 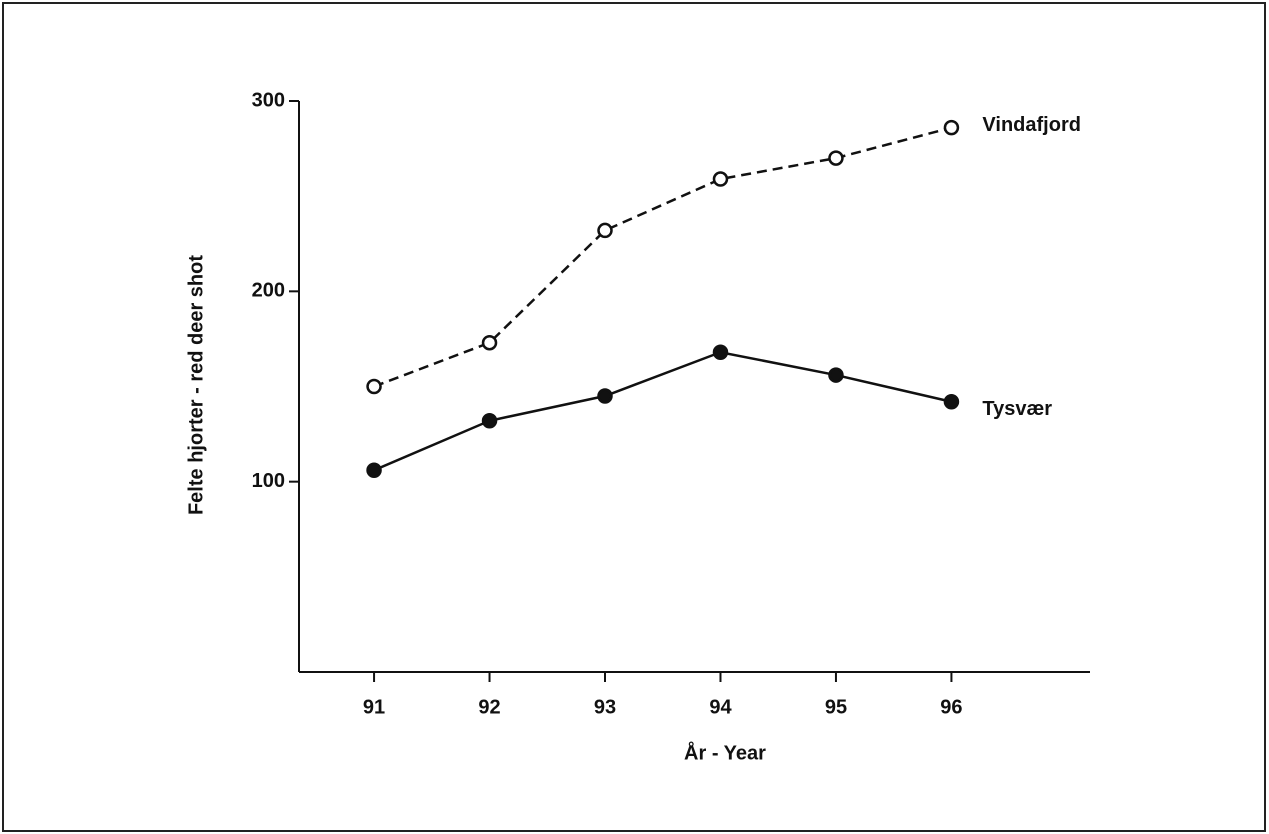 What do you see at coordinates (196, 385) in the screenshot?
I see `y-axis-label: Felte hjorter - red deer shot` at bounding box center [196, 385].